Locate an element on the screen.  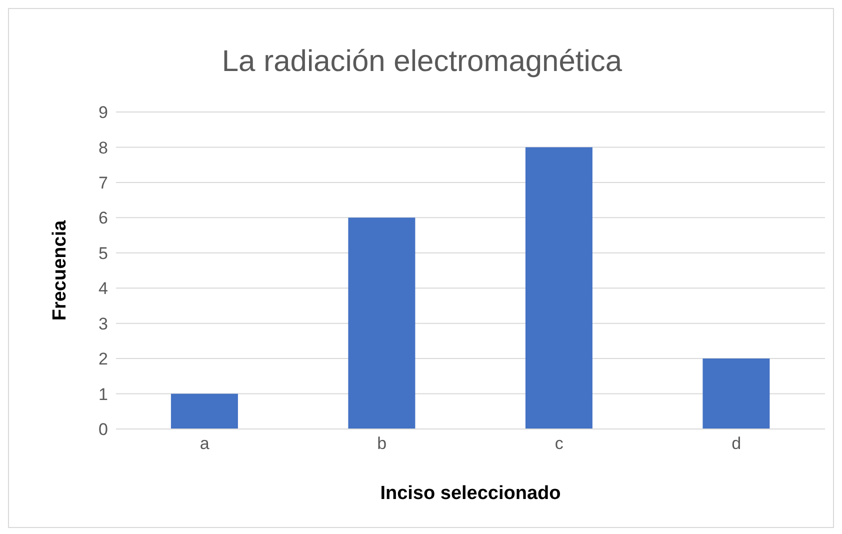
y-tick-label: 3 is located at coordinates (103, 324).